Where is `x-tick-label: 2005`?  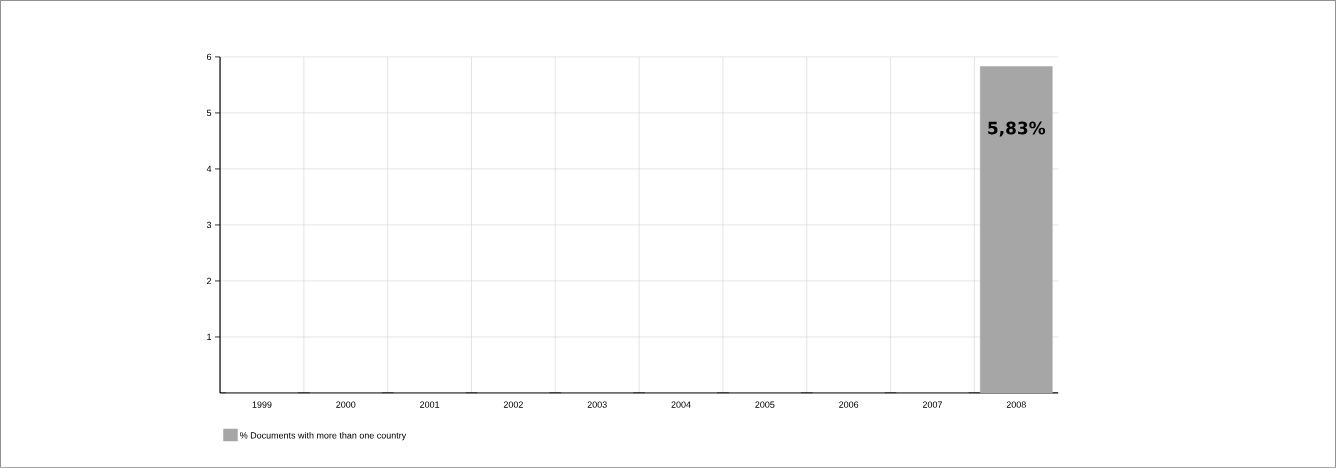
x-tick-label: 2005 is located at coordinates (765, 404).